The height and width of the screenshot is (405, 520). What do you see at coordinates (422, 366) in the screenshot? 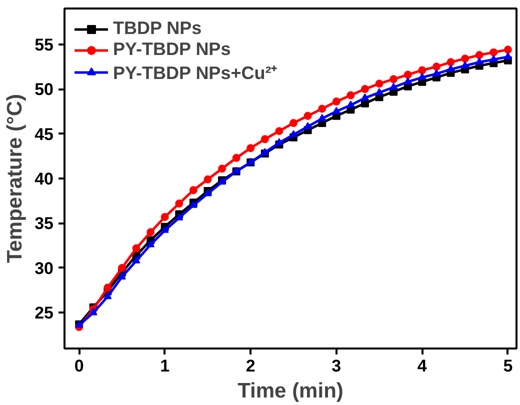
I see `x-tick-label: 4` at bounding box center [422, 366].